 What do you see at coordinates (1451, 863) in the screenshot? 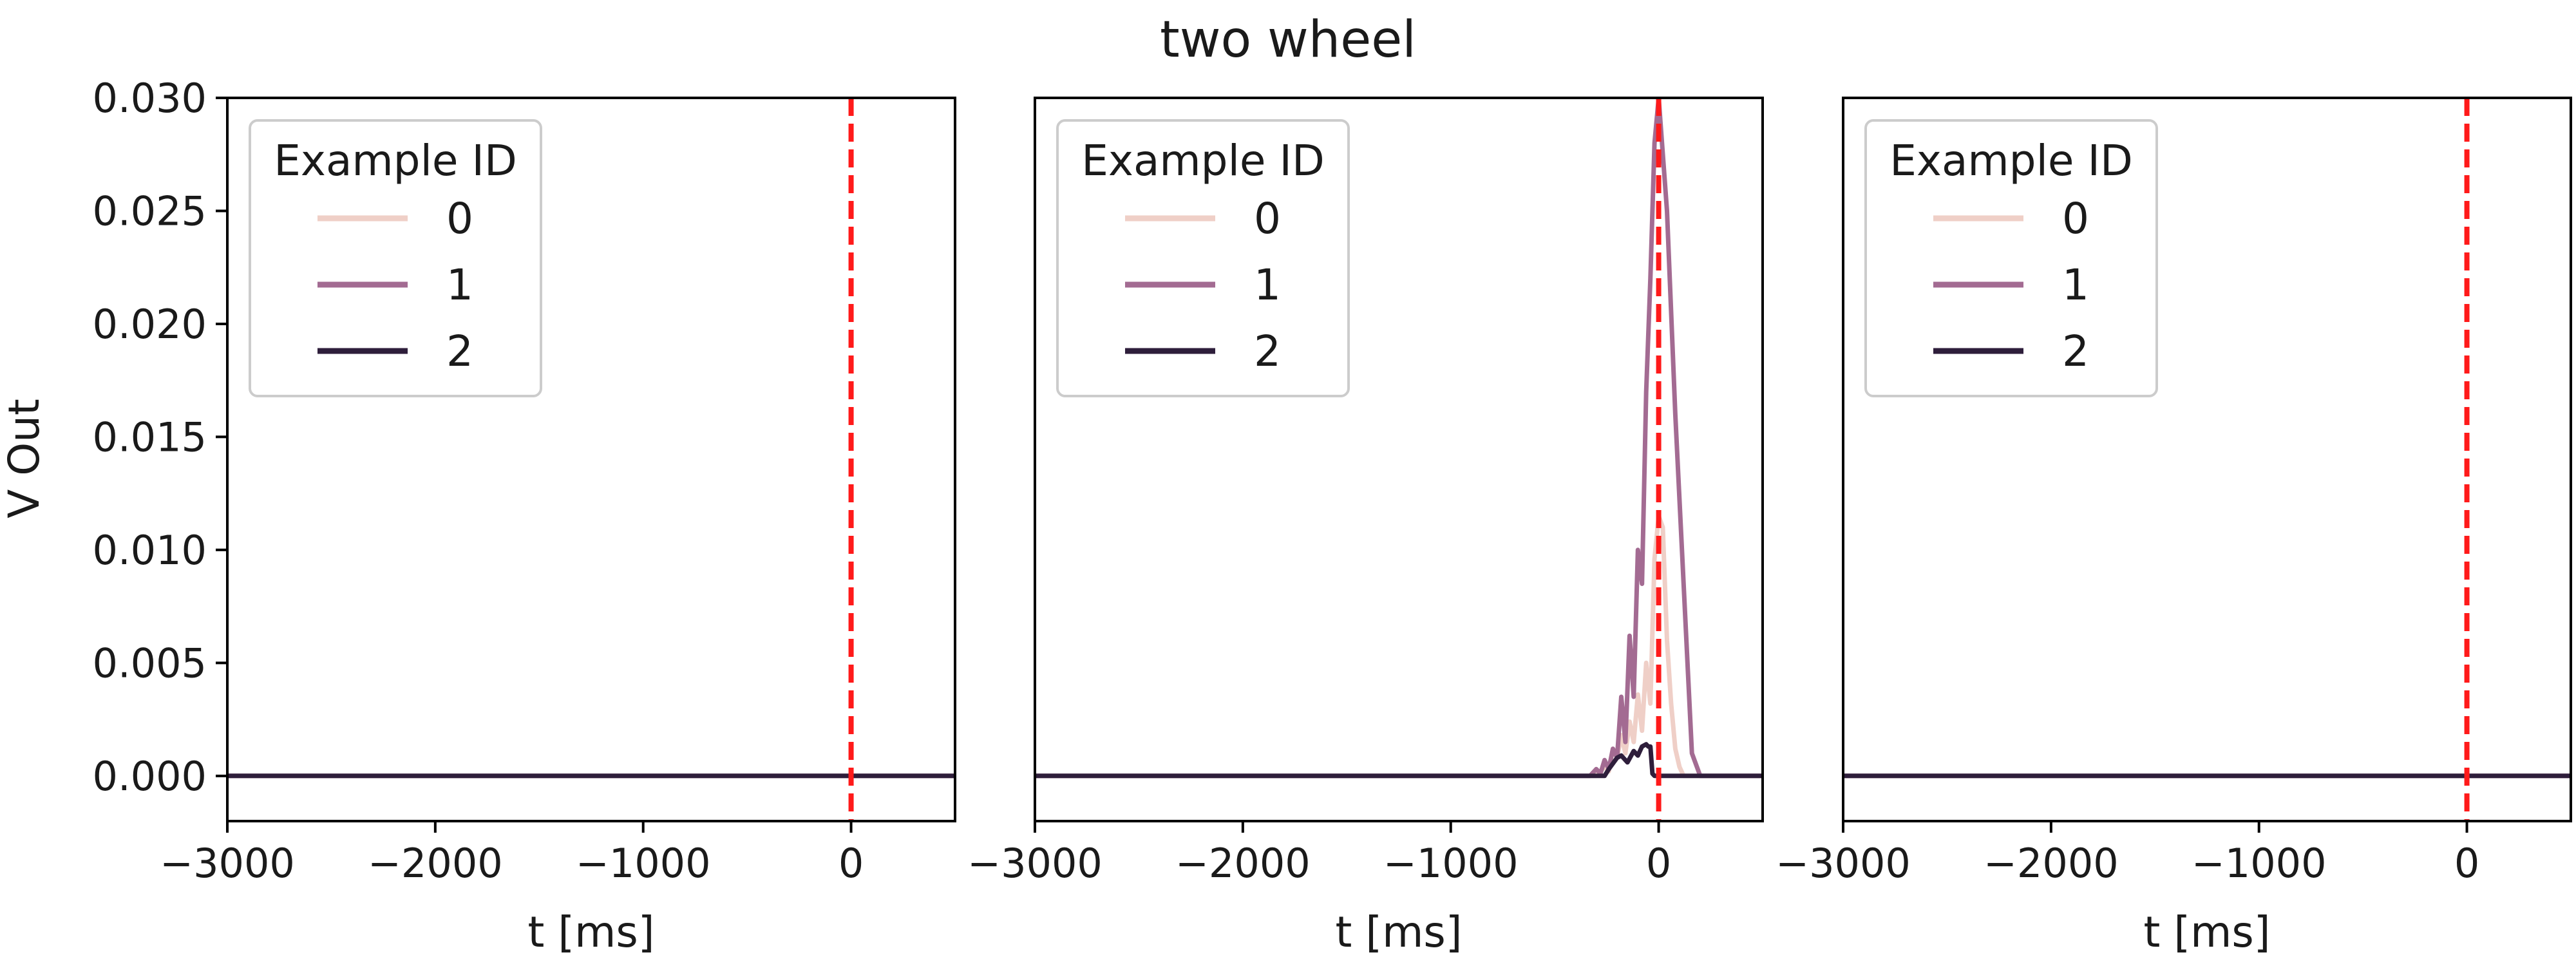
I see `panel-2-xtick-label: −1000` at bounding box center [1451, 863].